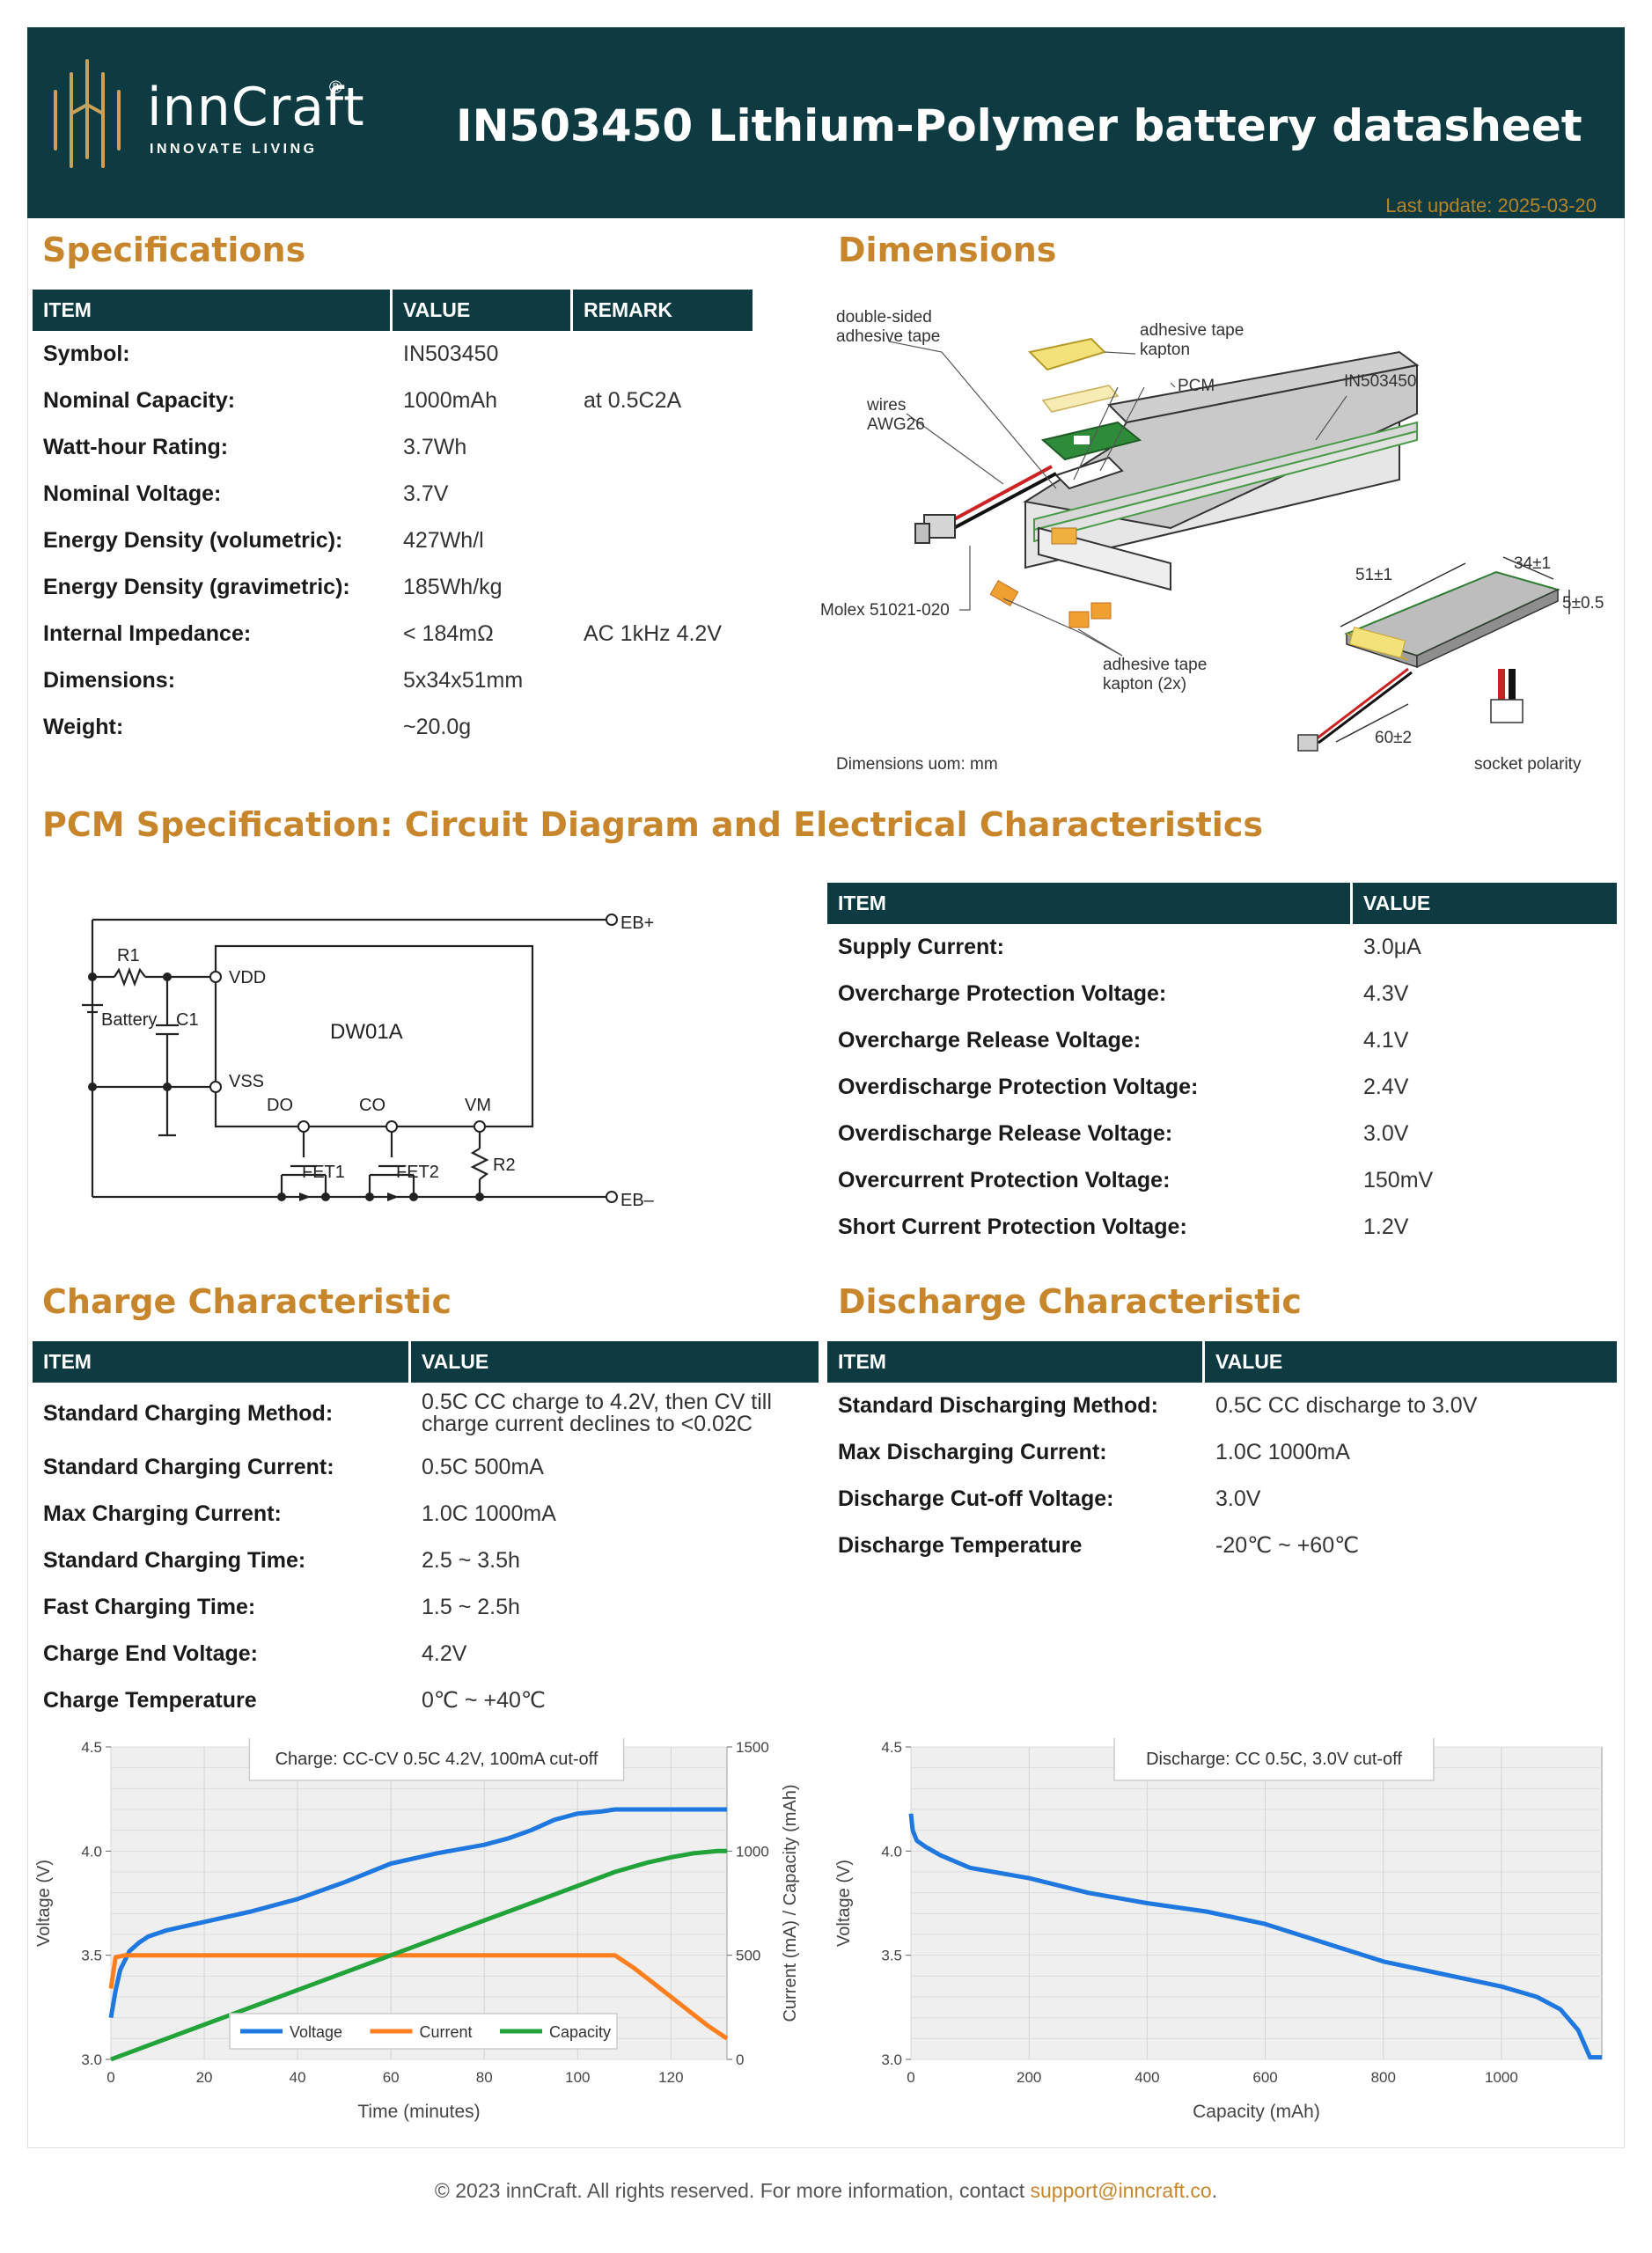 Image resolution: width=1652 pixels, height=2253 pixels. Describe the element at coordinates (653, 634) in the screenshot. I see `row-remark: AC 1kHz 4.2V` at that location.